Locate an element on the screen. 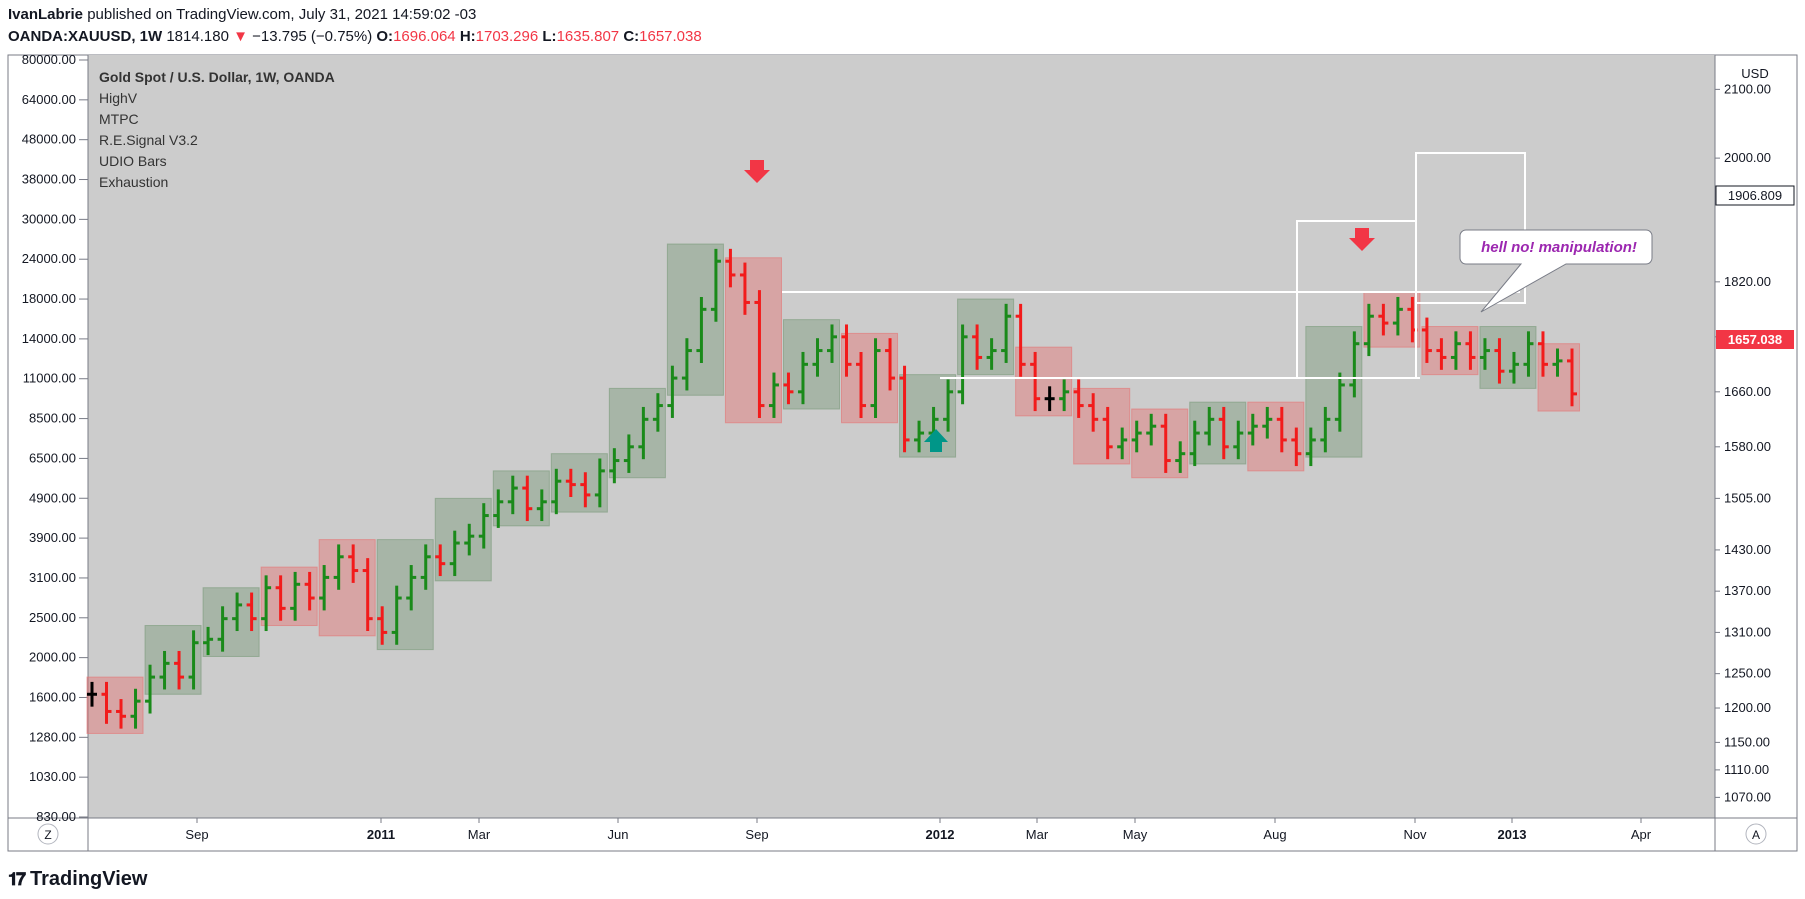  left-axis-tick-label: 8500.00 is located at coordinates (52, 418).